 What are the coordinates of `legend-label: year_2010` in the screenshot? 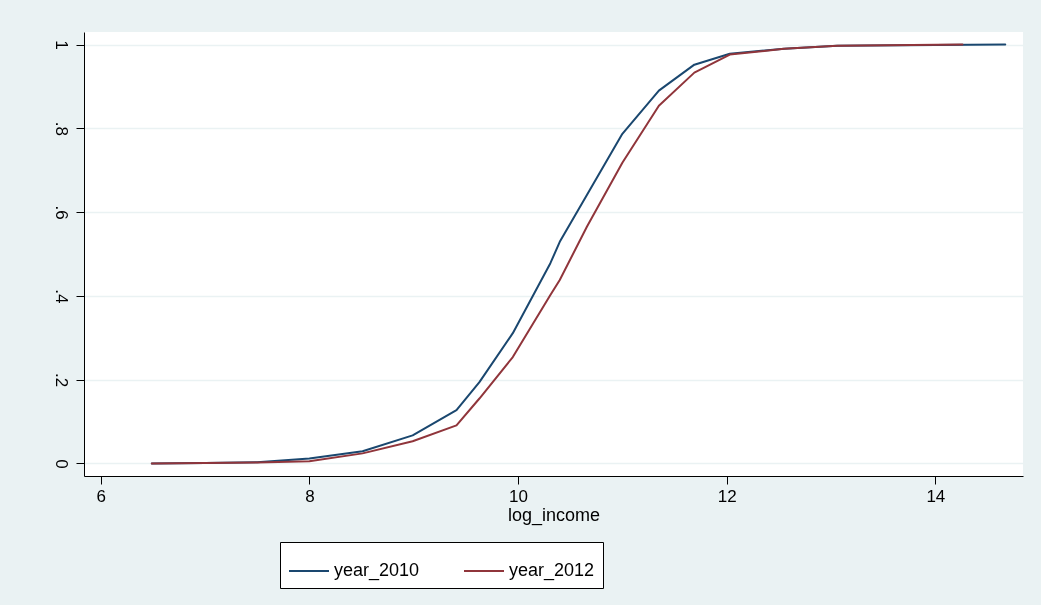 It's located at (377, 570).